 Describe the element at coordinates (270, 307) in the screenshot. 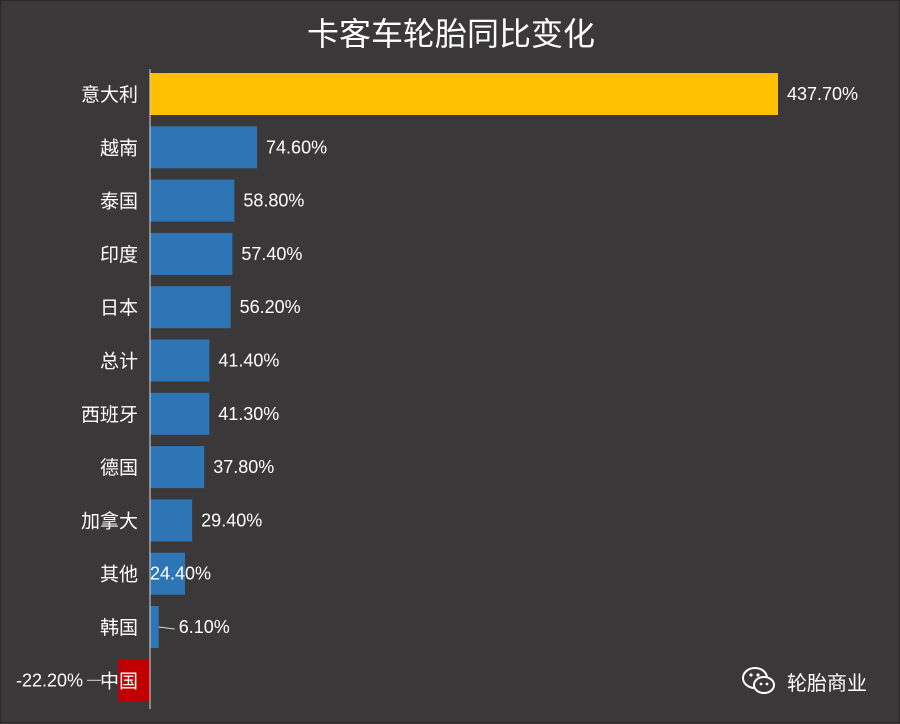

I see `value-label-5: 56.20%` at that location.